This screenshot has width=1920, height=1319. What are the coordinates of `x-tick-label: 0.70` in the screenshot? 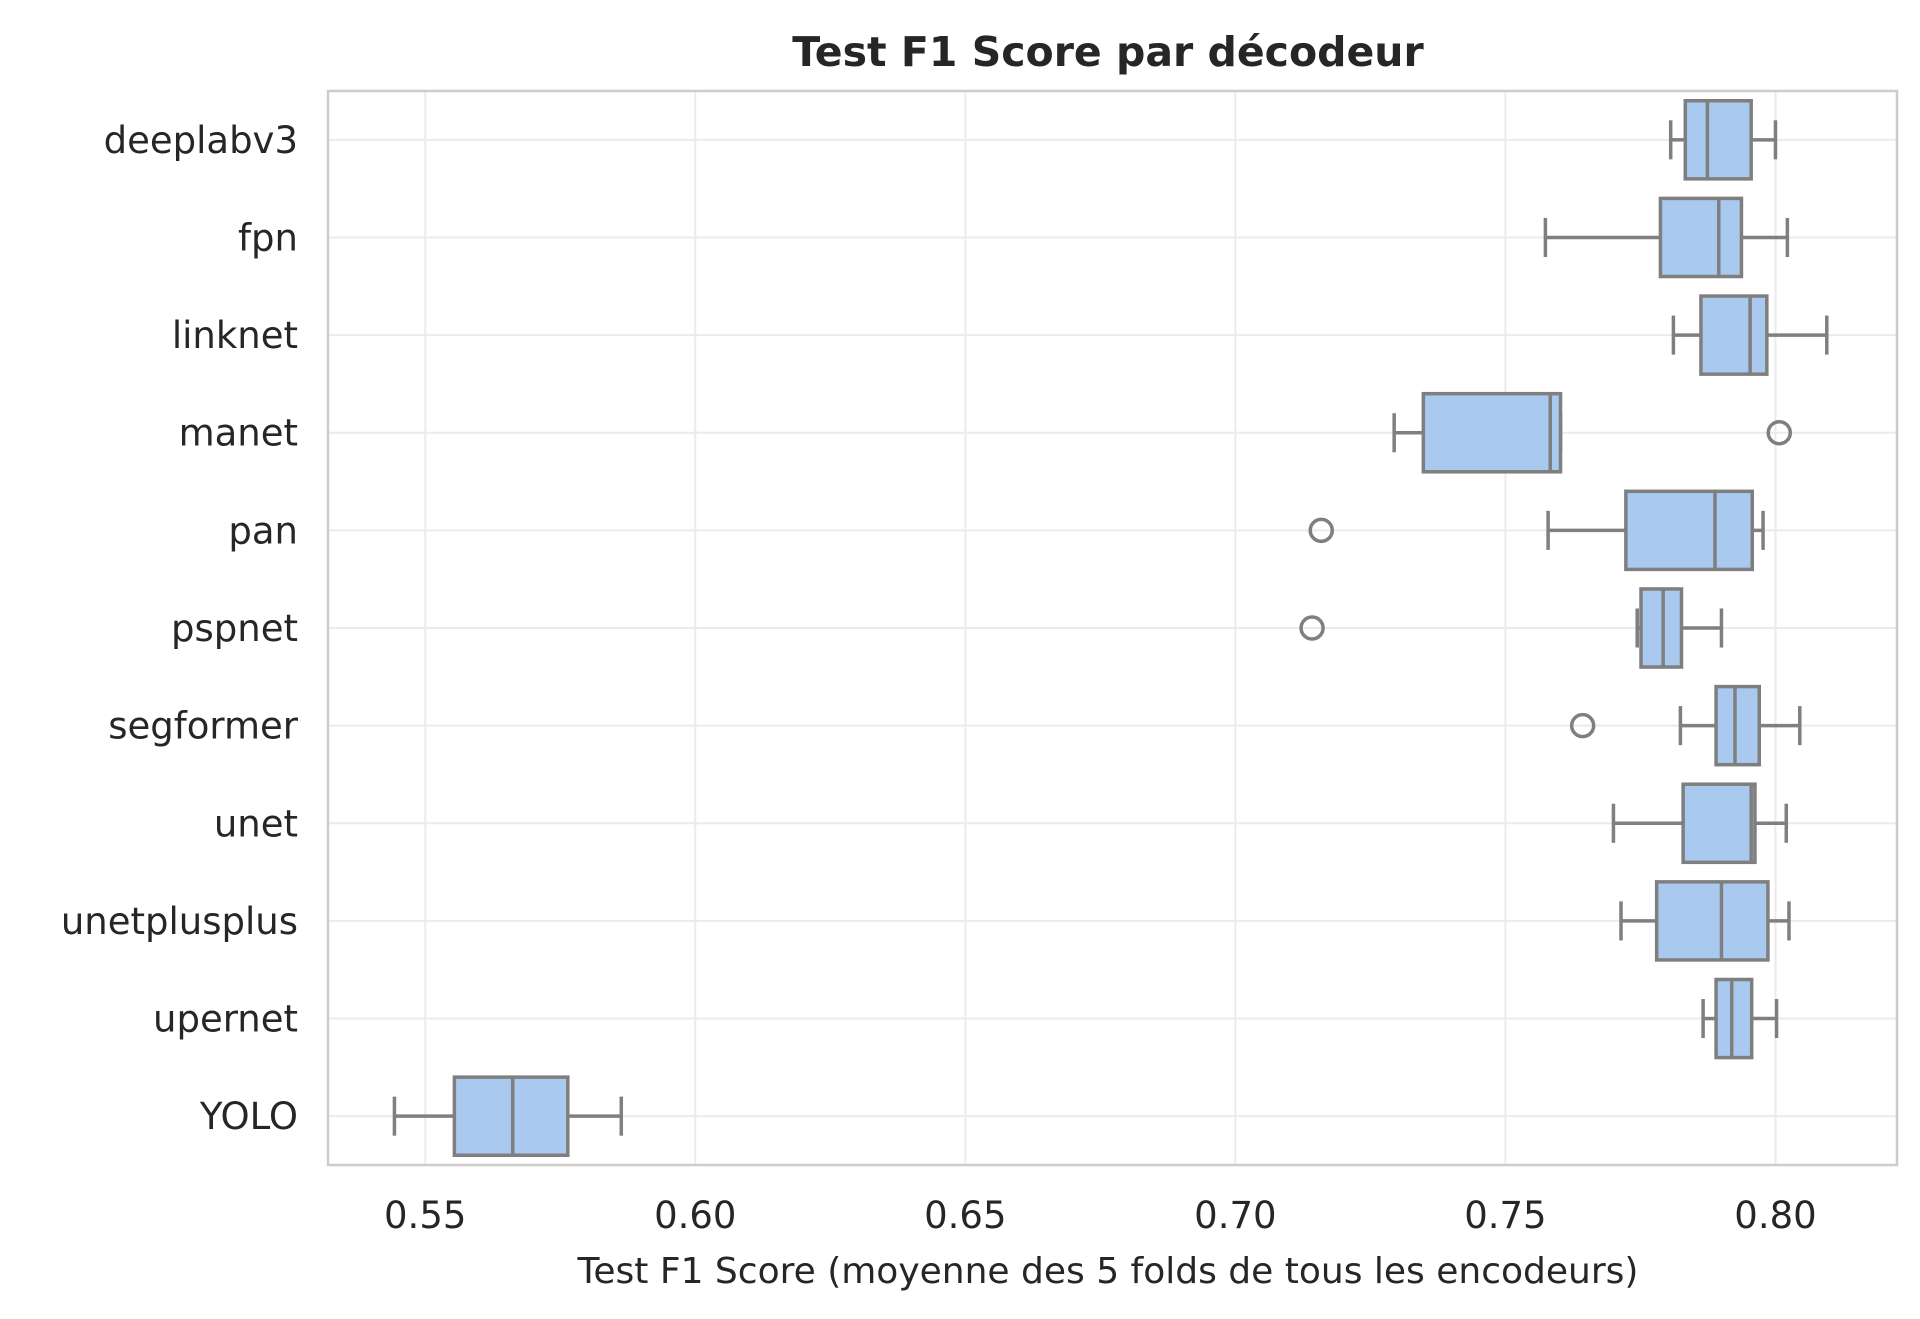 It's located at (1235, 1215).